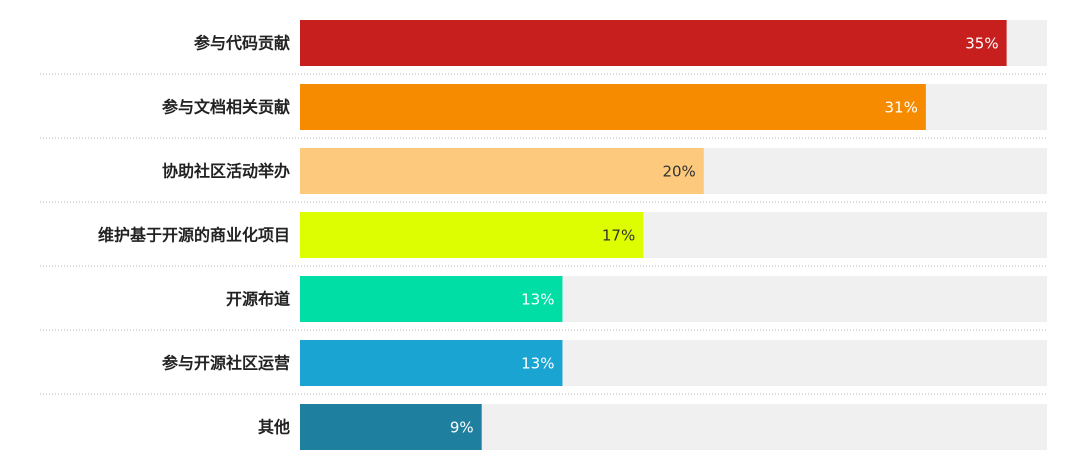 The image size is (1080, 468). Describe the element at coordinates (242, 43) in the screenshot. I see `category-label: 参与代码贡献` at that location.